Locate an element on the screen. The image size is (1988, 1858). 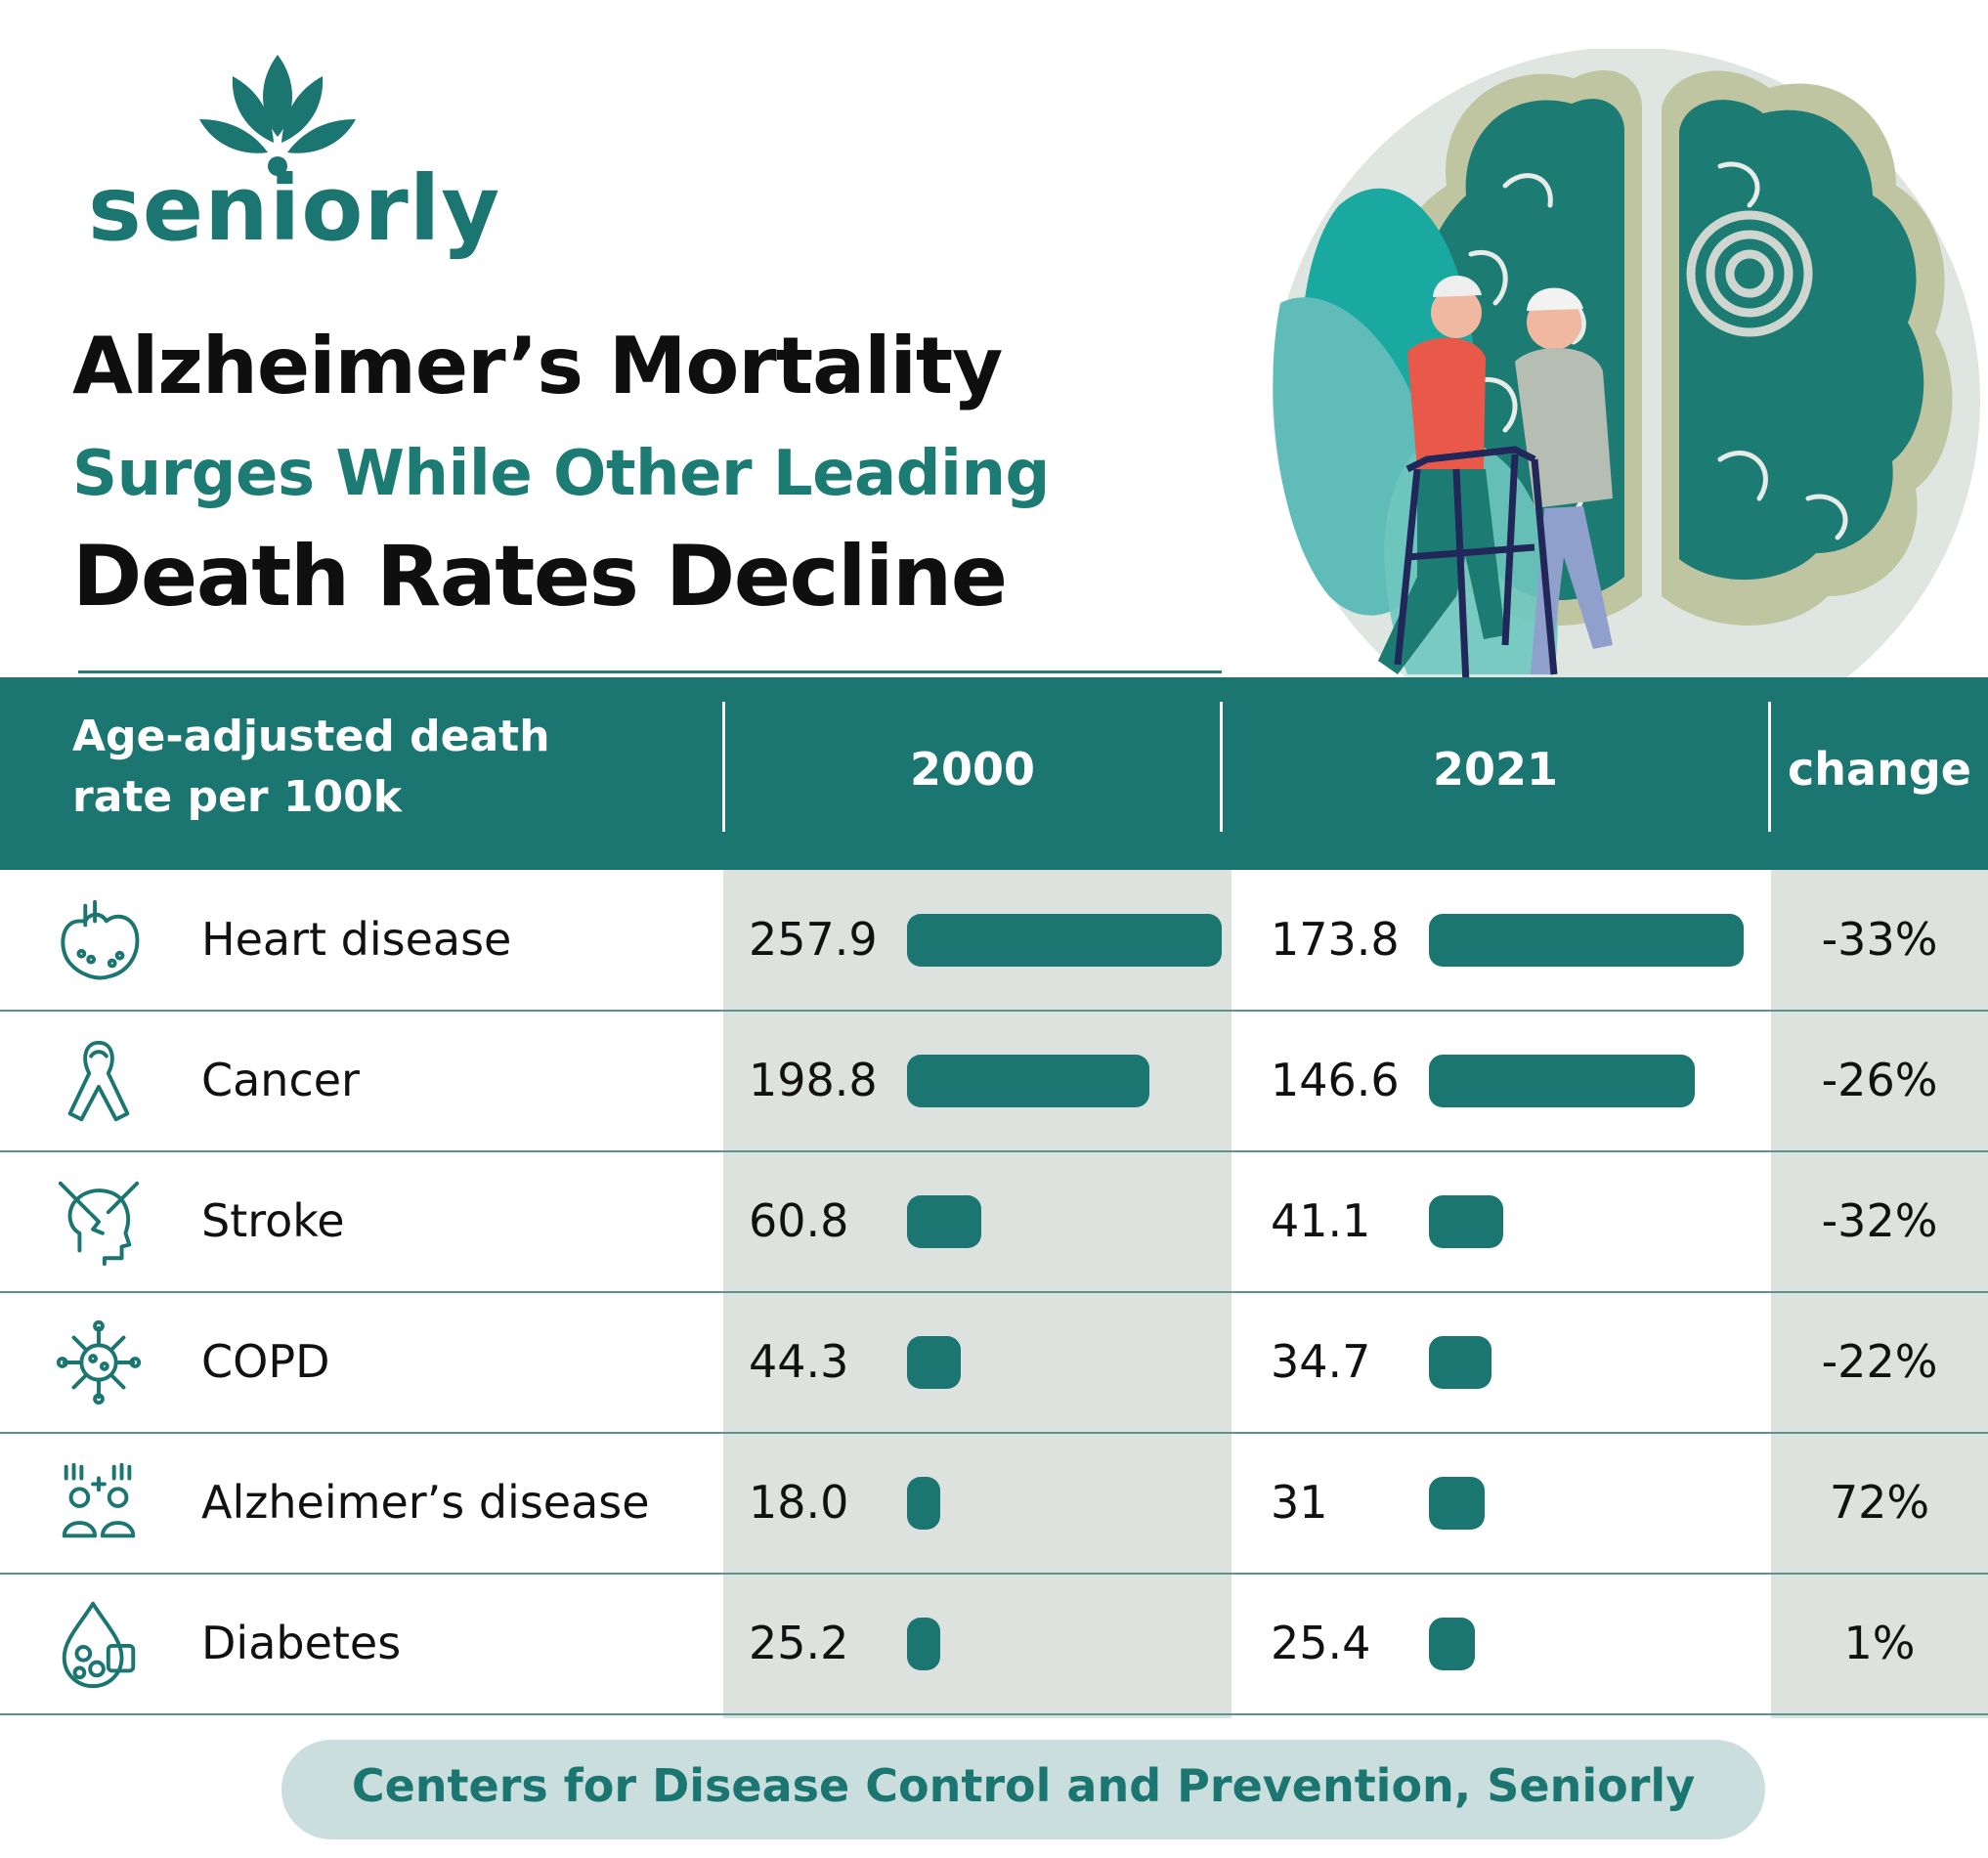
blood-drop-icon is located at coordinates (99, 1645).